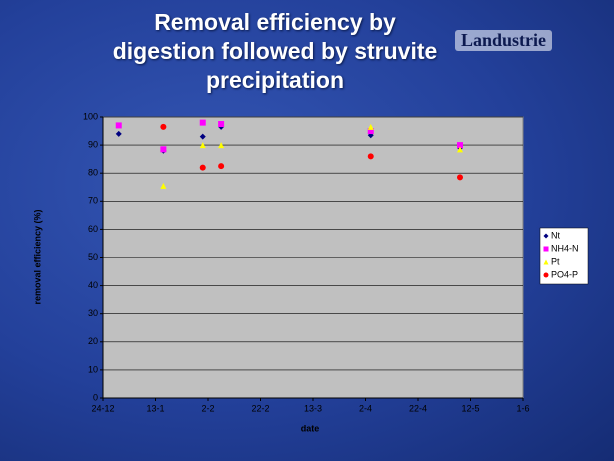 The width and height of the screenshot is (614, 461). I want to click on x-tick-label: 1-6, so click(522, 408).